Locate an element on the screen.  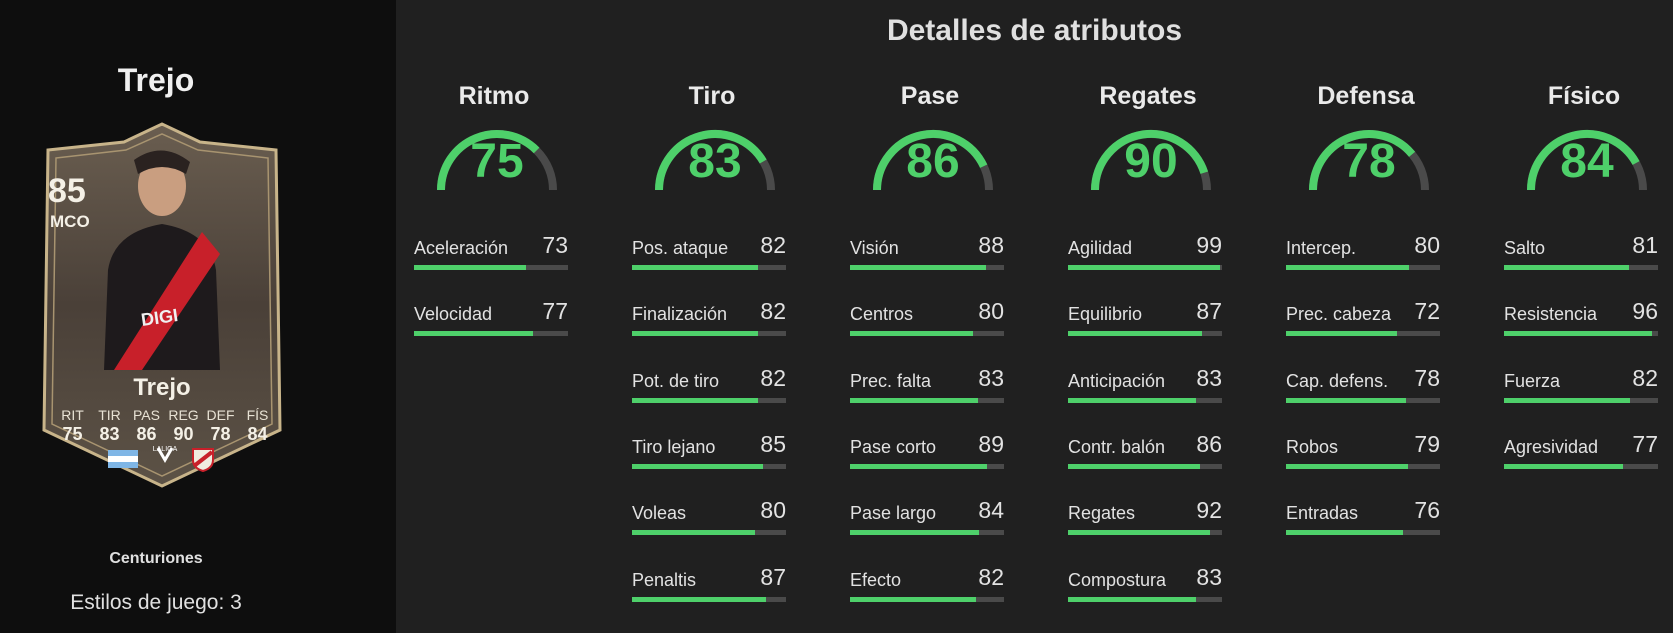
attribute-value: 85 is located at coordinates (773, 444).